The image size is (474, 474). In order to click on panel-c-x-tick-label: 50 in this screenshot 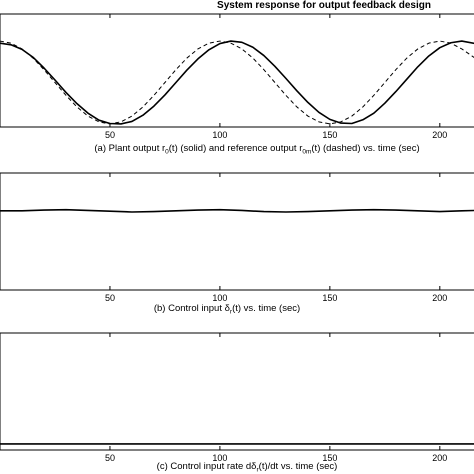, I will do `click(110, 458)`.